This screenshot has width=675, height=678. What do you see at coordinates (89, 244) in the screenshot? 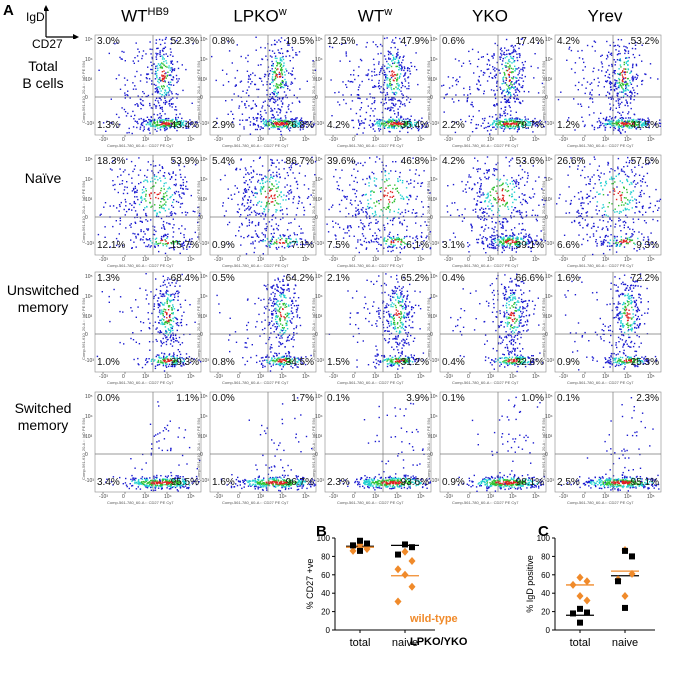
I see `y-tick-label: -10³` at bounding box center [89, 244].